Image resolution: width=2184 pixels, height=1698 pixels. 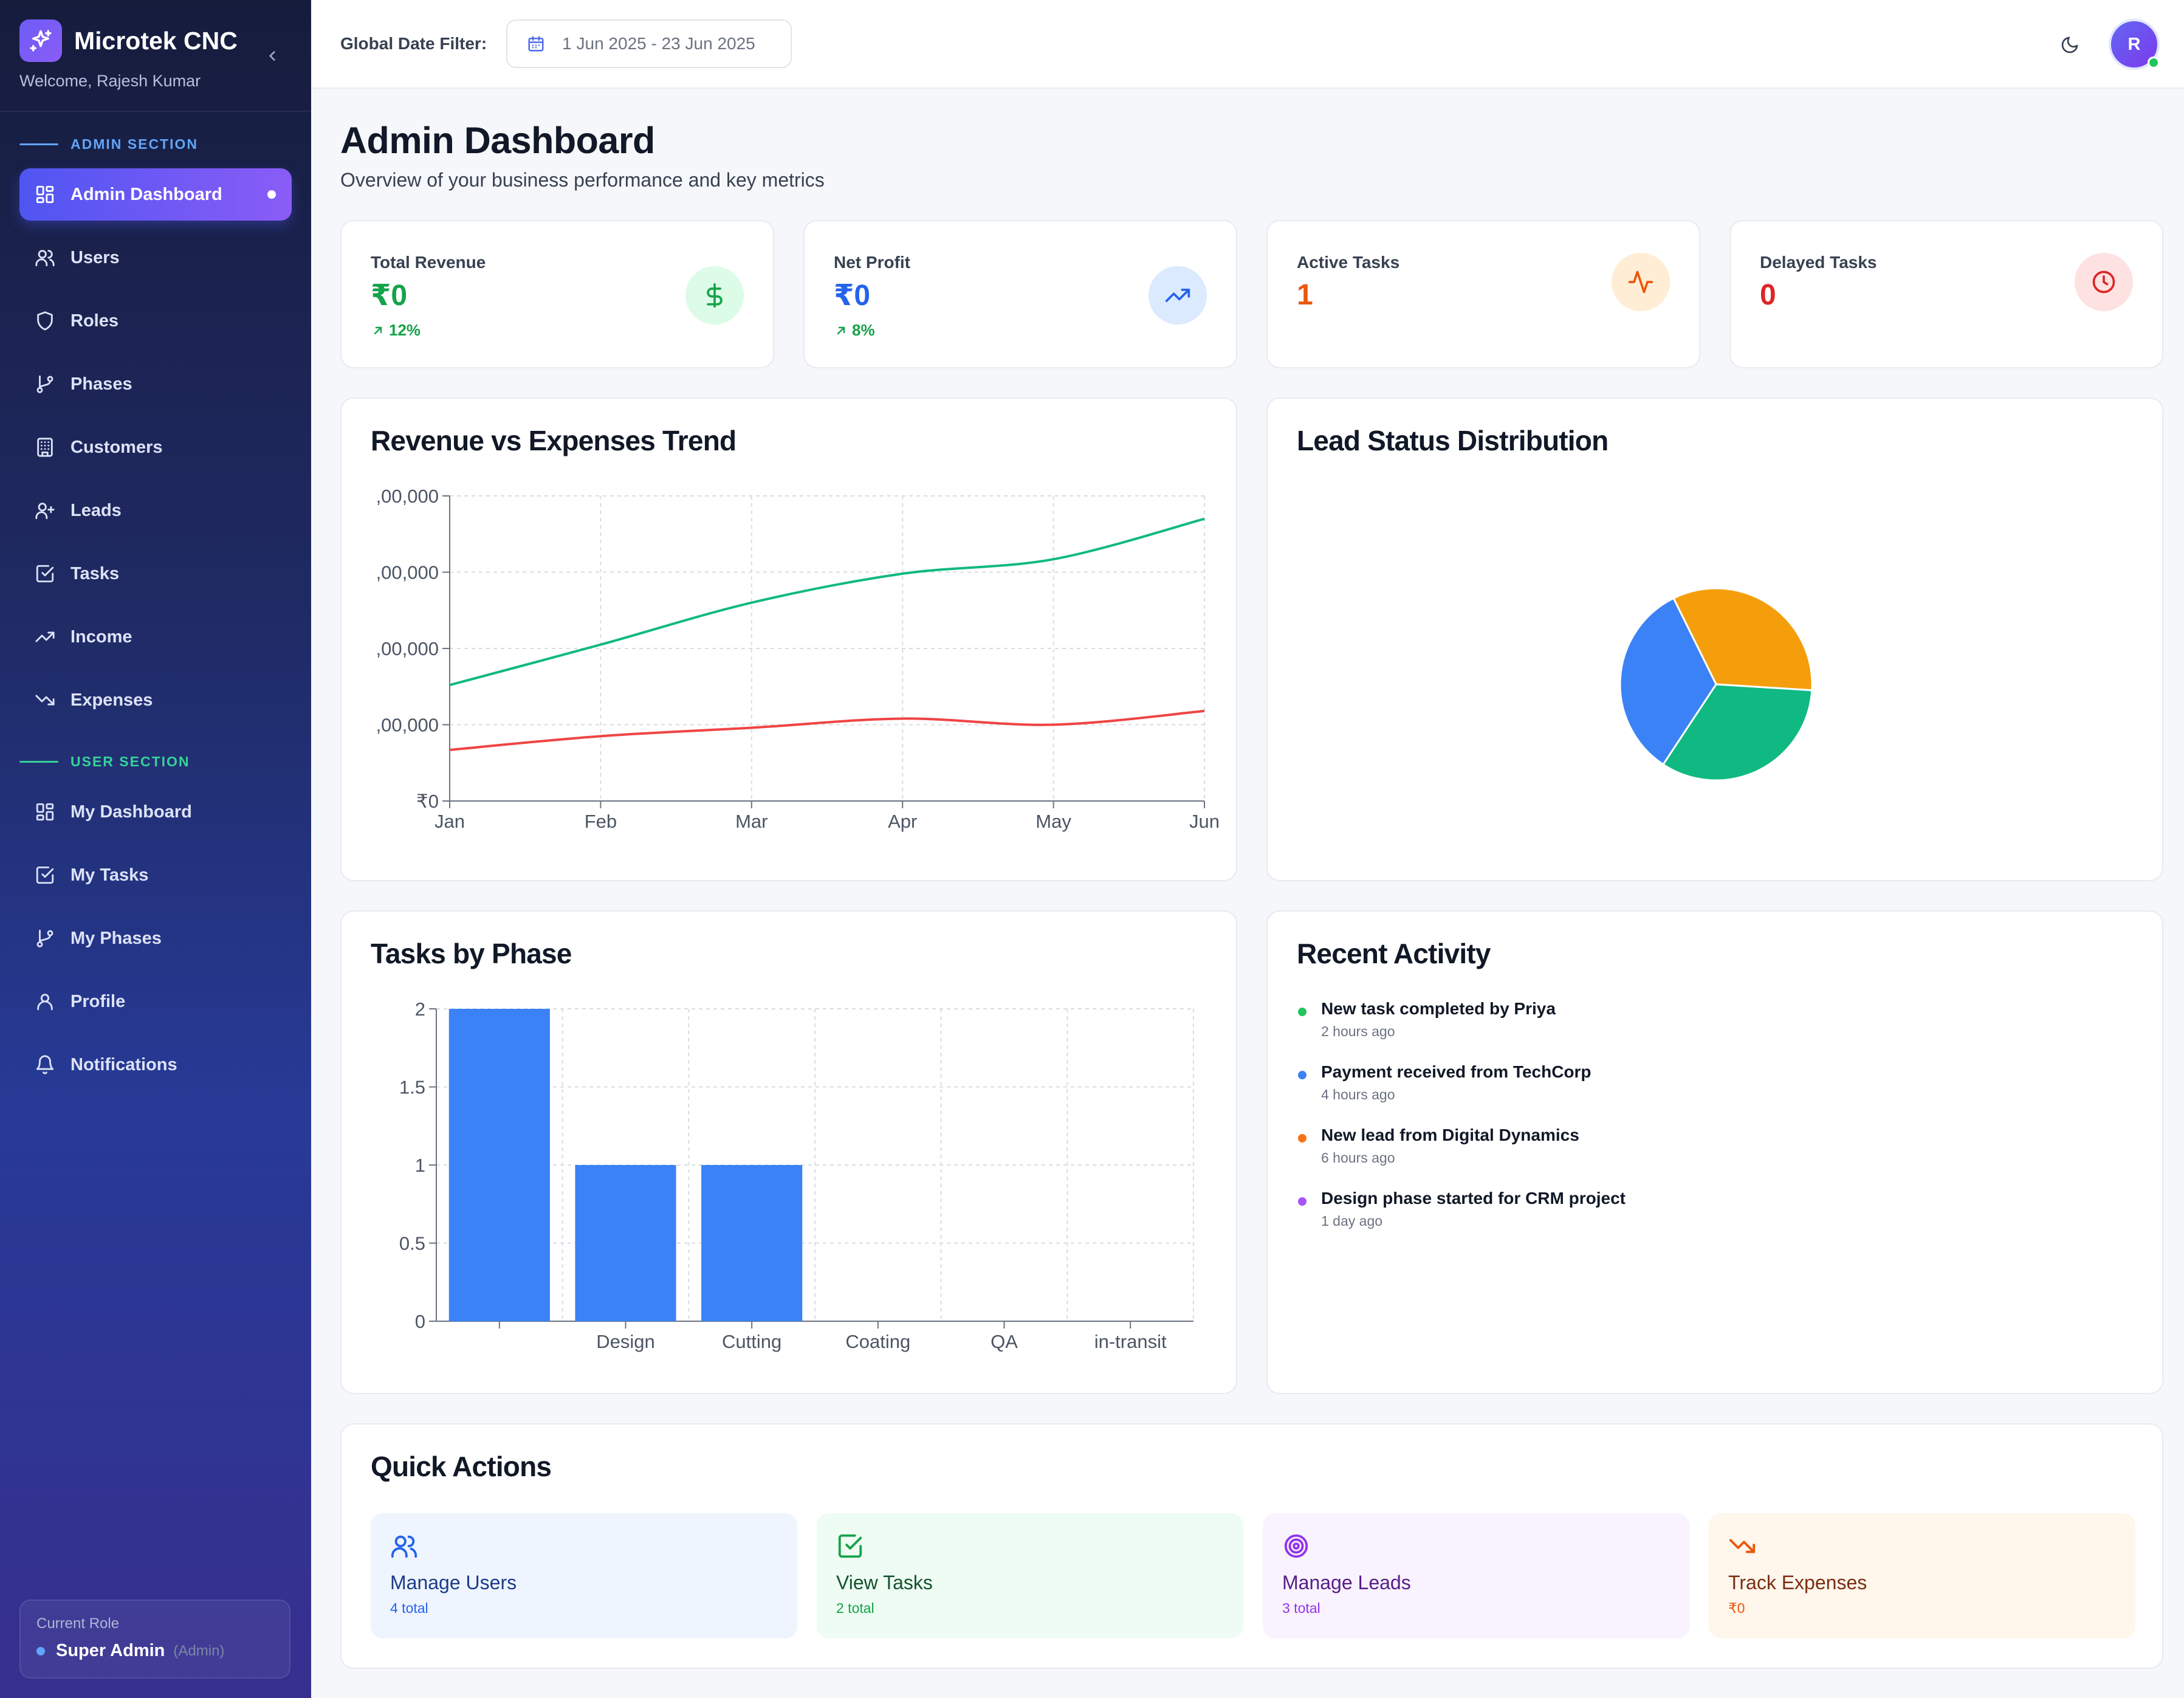 I want to click on activity-time: 6 hours ago, so click(x=1473, y=1158).